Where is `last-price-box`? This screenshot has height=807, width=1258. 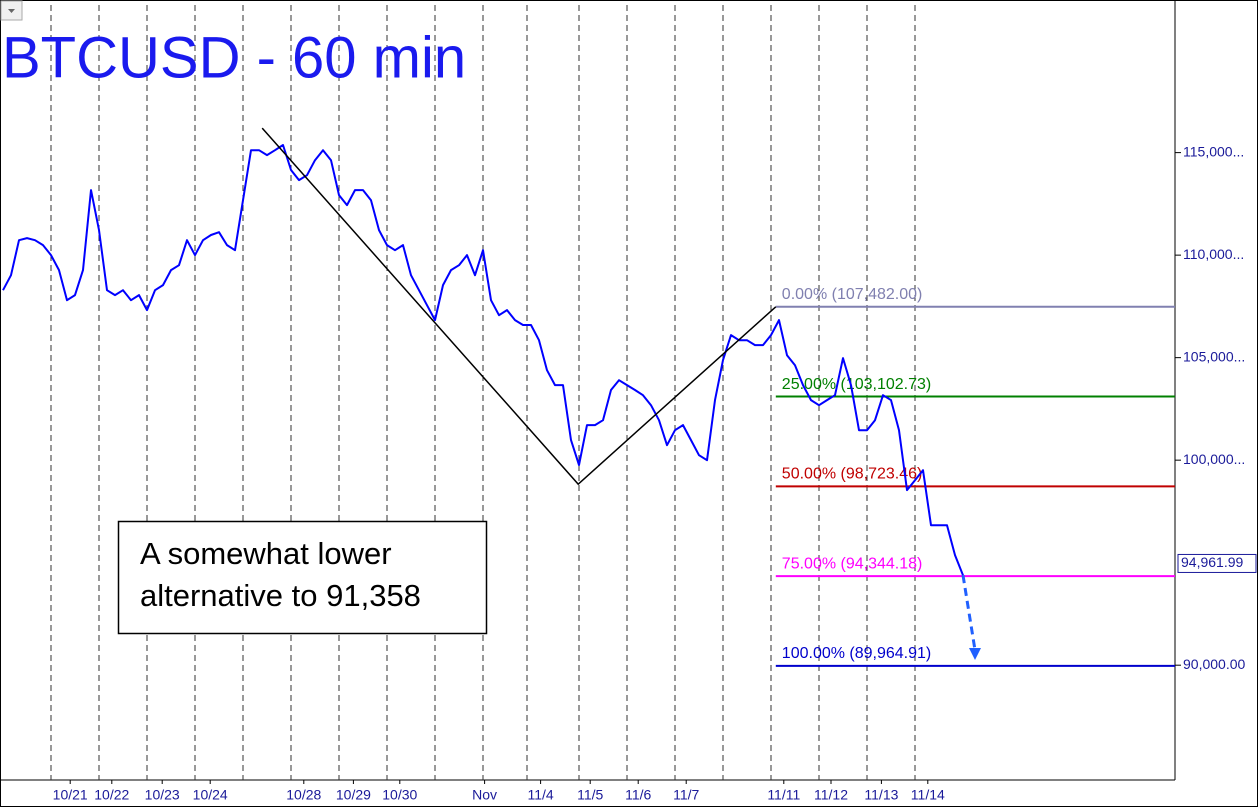
last-price-box is located at coordinates (1217, 563).